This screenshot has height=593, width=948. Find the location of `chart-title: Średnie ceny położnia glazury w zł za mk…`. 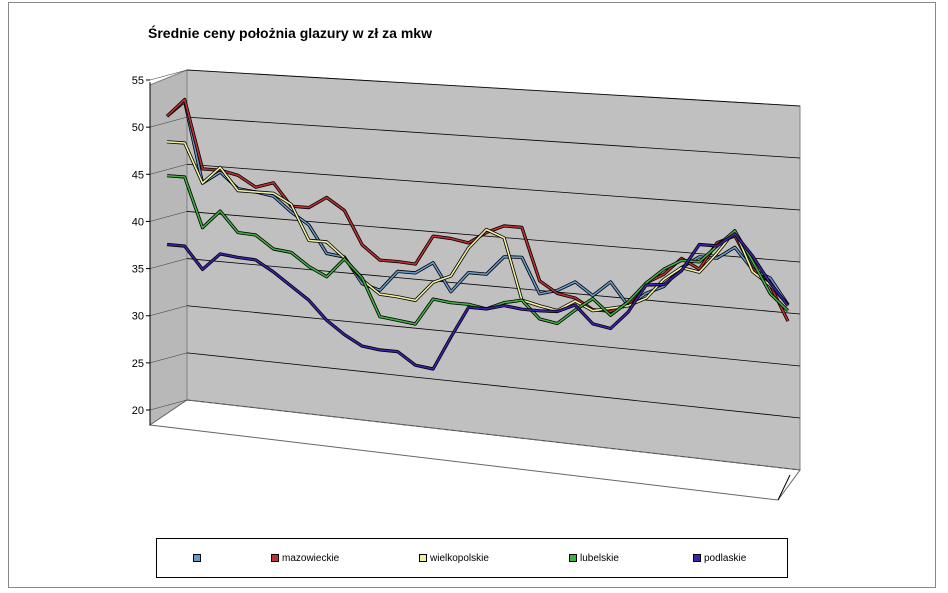

chart-title: Średnie ceny położnia glazury w zł za mk… is located at coordinates (290, 33).